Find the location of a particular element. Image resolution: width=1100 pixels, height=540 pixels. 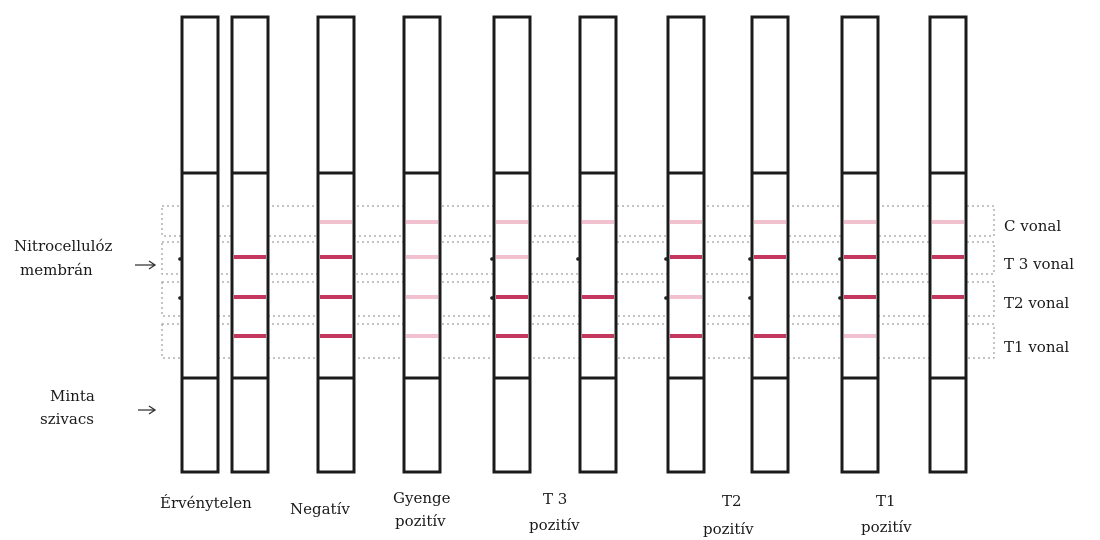

zone-t2-line is located at coordinates (578, 299).